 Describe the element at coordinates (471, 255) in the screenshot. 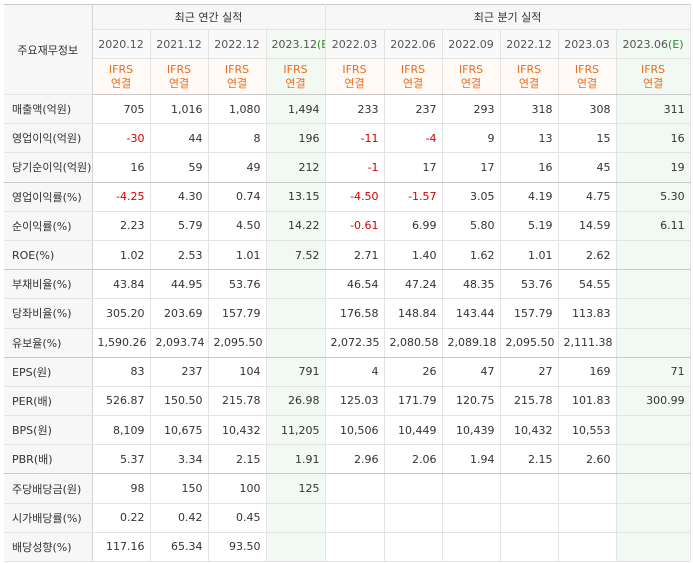

I see `table-cell: 1.62` at that location.